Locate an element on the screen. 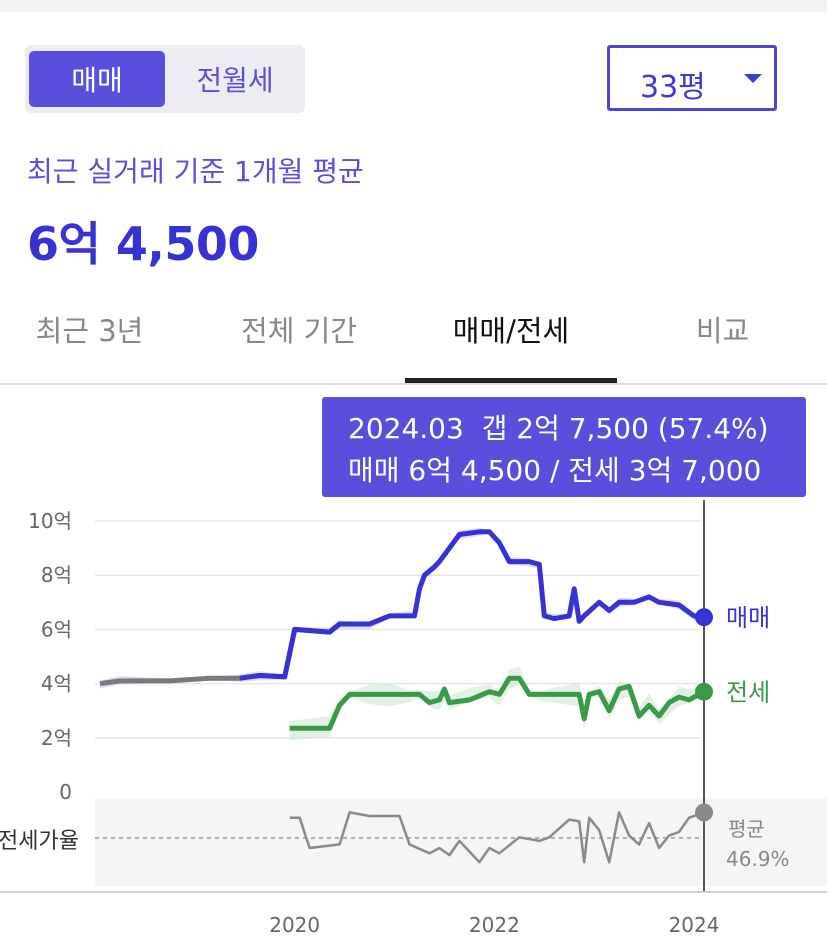  y-tick-label: 4억 is located at coordinates (56, 684).